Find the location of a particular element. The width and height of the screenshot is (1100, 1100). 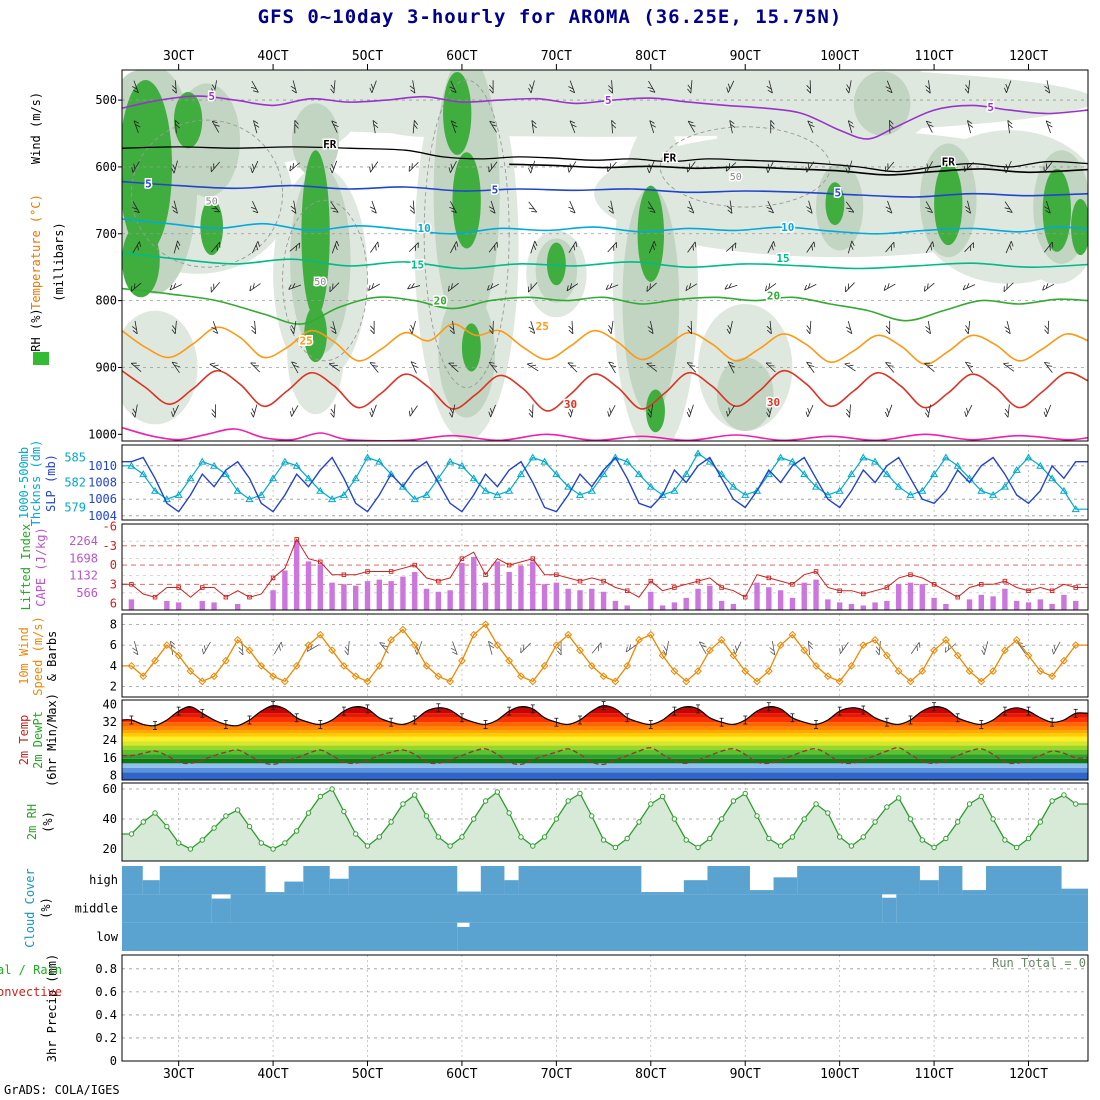

axis-side-label: 2m RH is located at coordinates (32, 822).